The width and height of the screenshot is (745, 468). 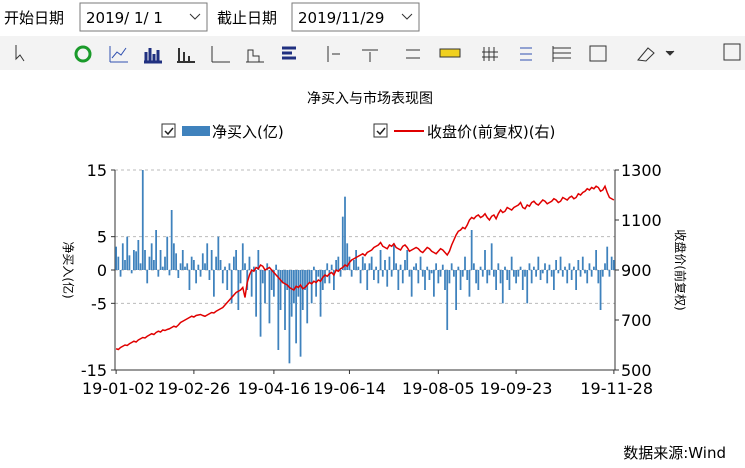 What do you see at coordinates (636, 270) in the screenshot?
I see `y2-tick-label: 900` at bounding box center [636, 270].